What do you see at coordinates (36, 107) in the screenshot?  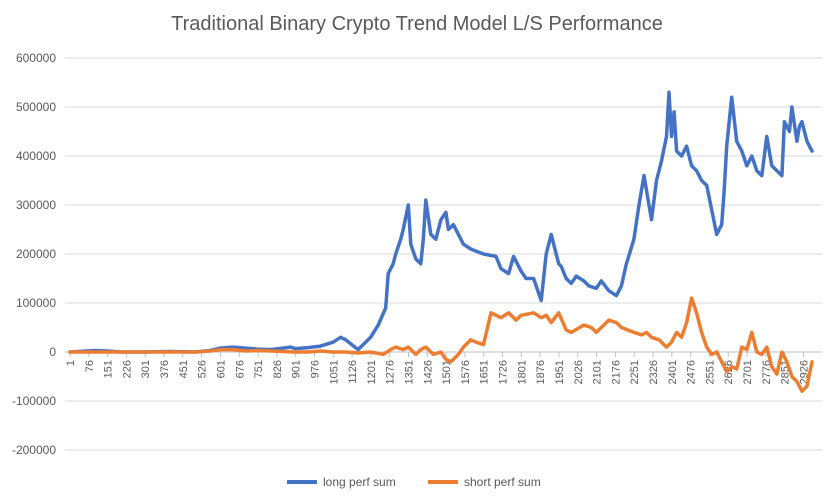 I see `y-tick-label: 500000` at bounding box center [36, 107].